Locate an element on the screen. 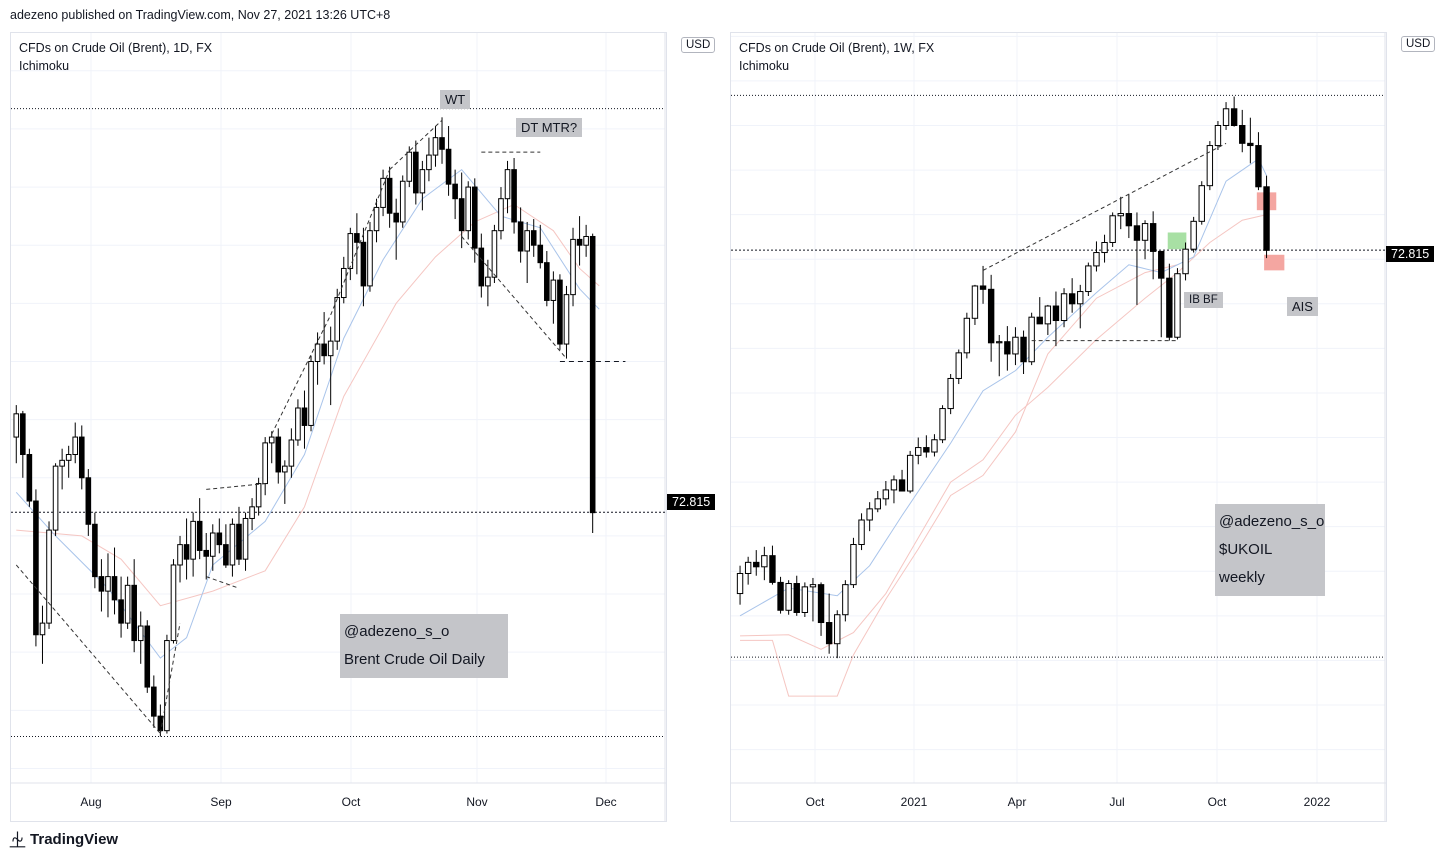  weekly-handle-caption-box: @adezeno_s_o $UKOIL weekly is located at coordinates (1270, 550).